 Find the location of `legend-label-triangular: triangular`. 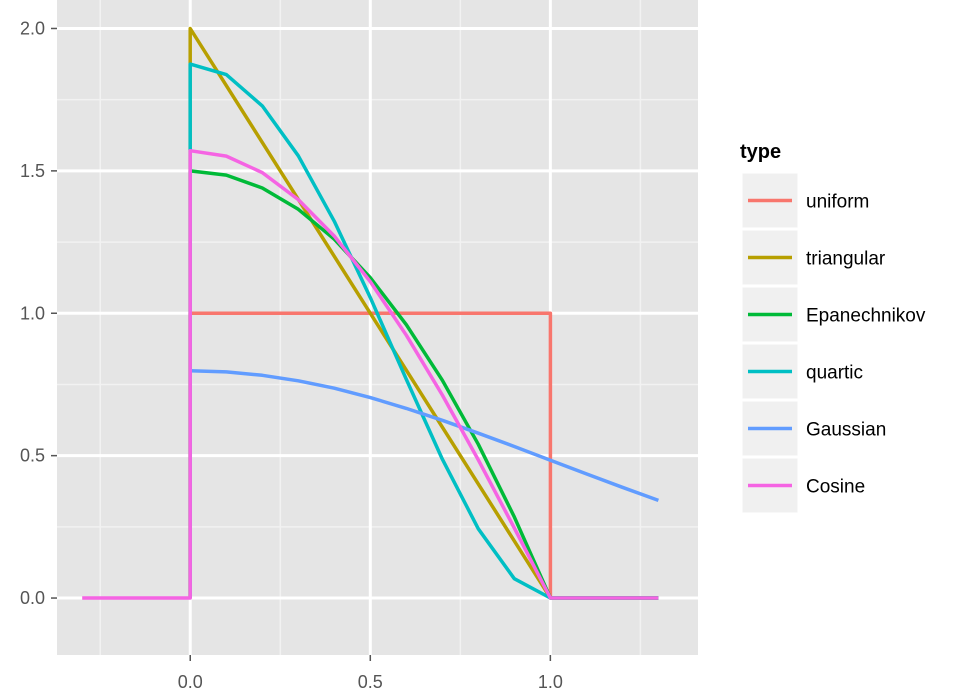

legend-label-triangular: triangular is located at coordinates (846, 259).